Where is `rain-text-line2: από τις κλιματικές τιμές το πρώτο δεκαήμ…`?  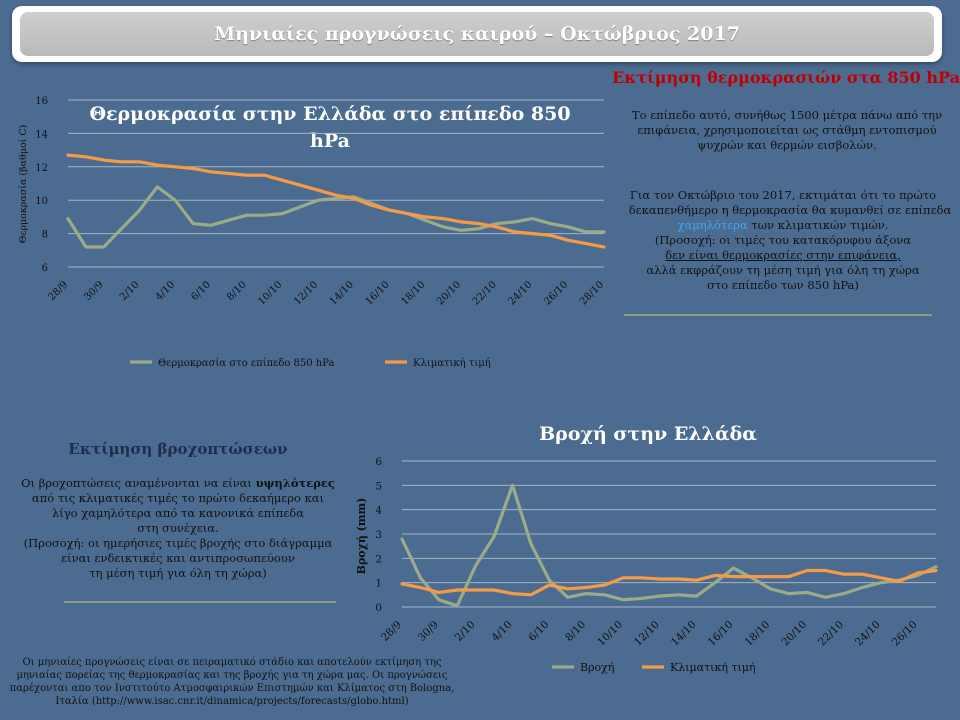 rain-text-line2: από τις κλιματικές τιμές το πρώτο δεκαήμ… is located at coordinates (178, 498).